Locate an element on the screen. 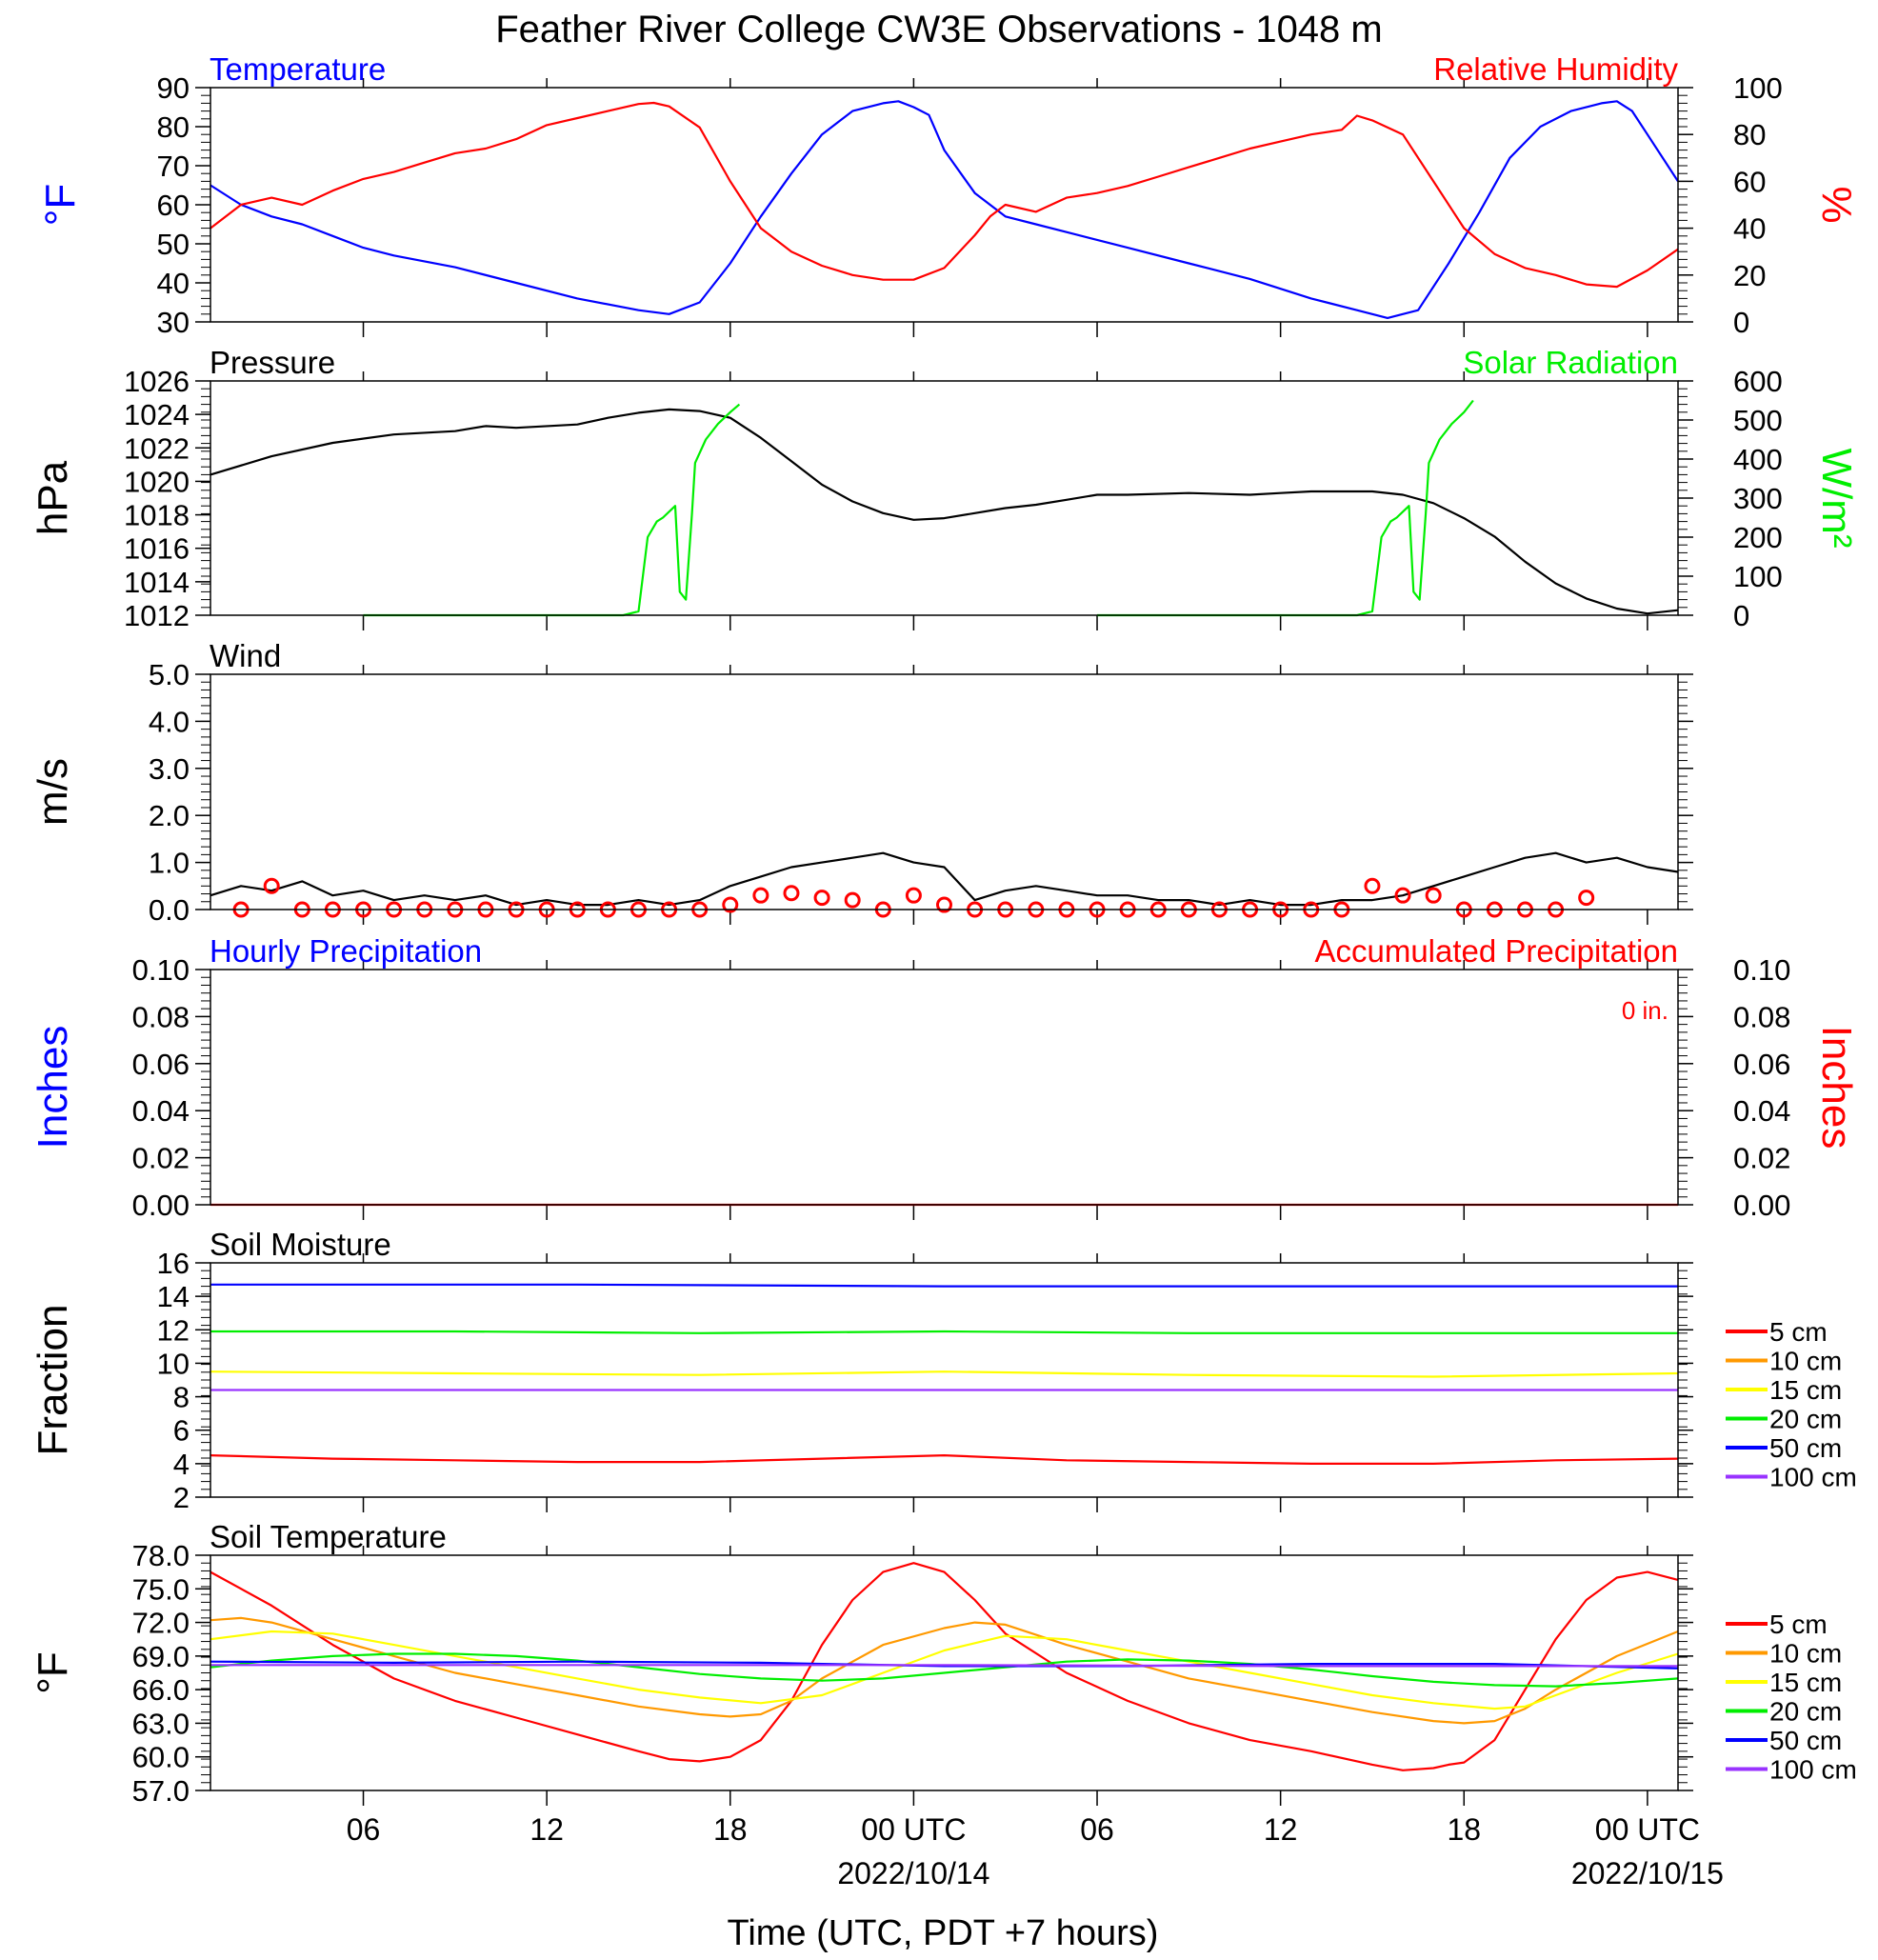 This screenshot has height=1960, width=1878. y-tick-label-left: 12 is located at coordinates (173, 1330).